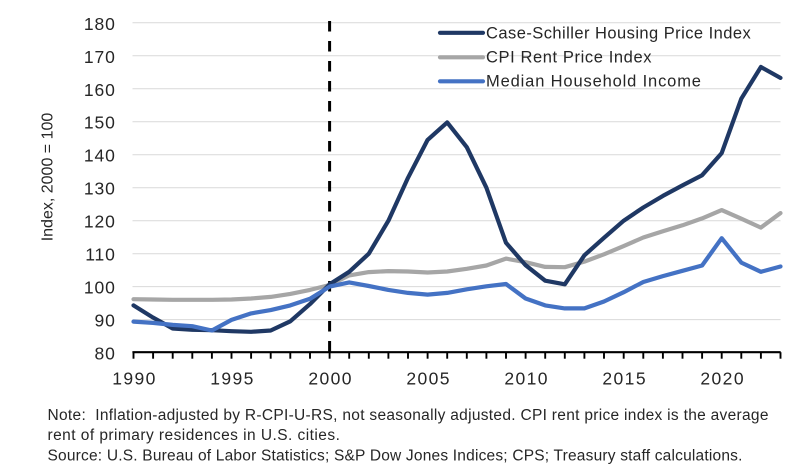 The image size is (802, 474). What do you see at coordinates (100, 288) in the screenshot?
I see `svg-text: 100` at bounding box center [100, 288].